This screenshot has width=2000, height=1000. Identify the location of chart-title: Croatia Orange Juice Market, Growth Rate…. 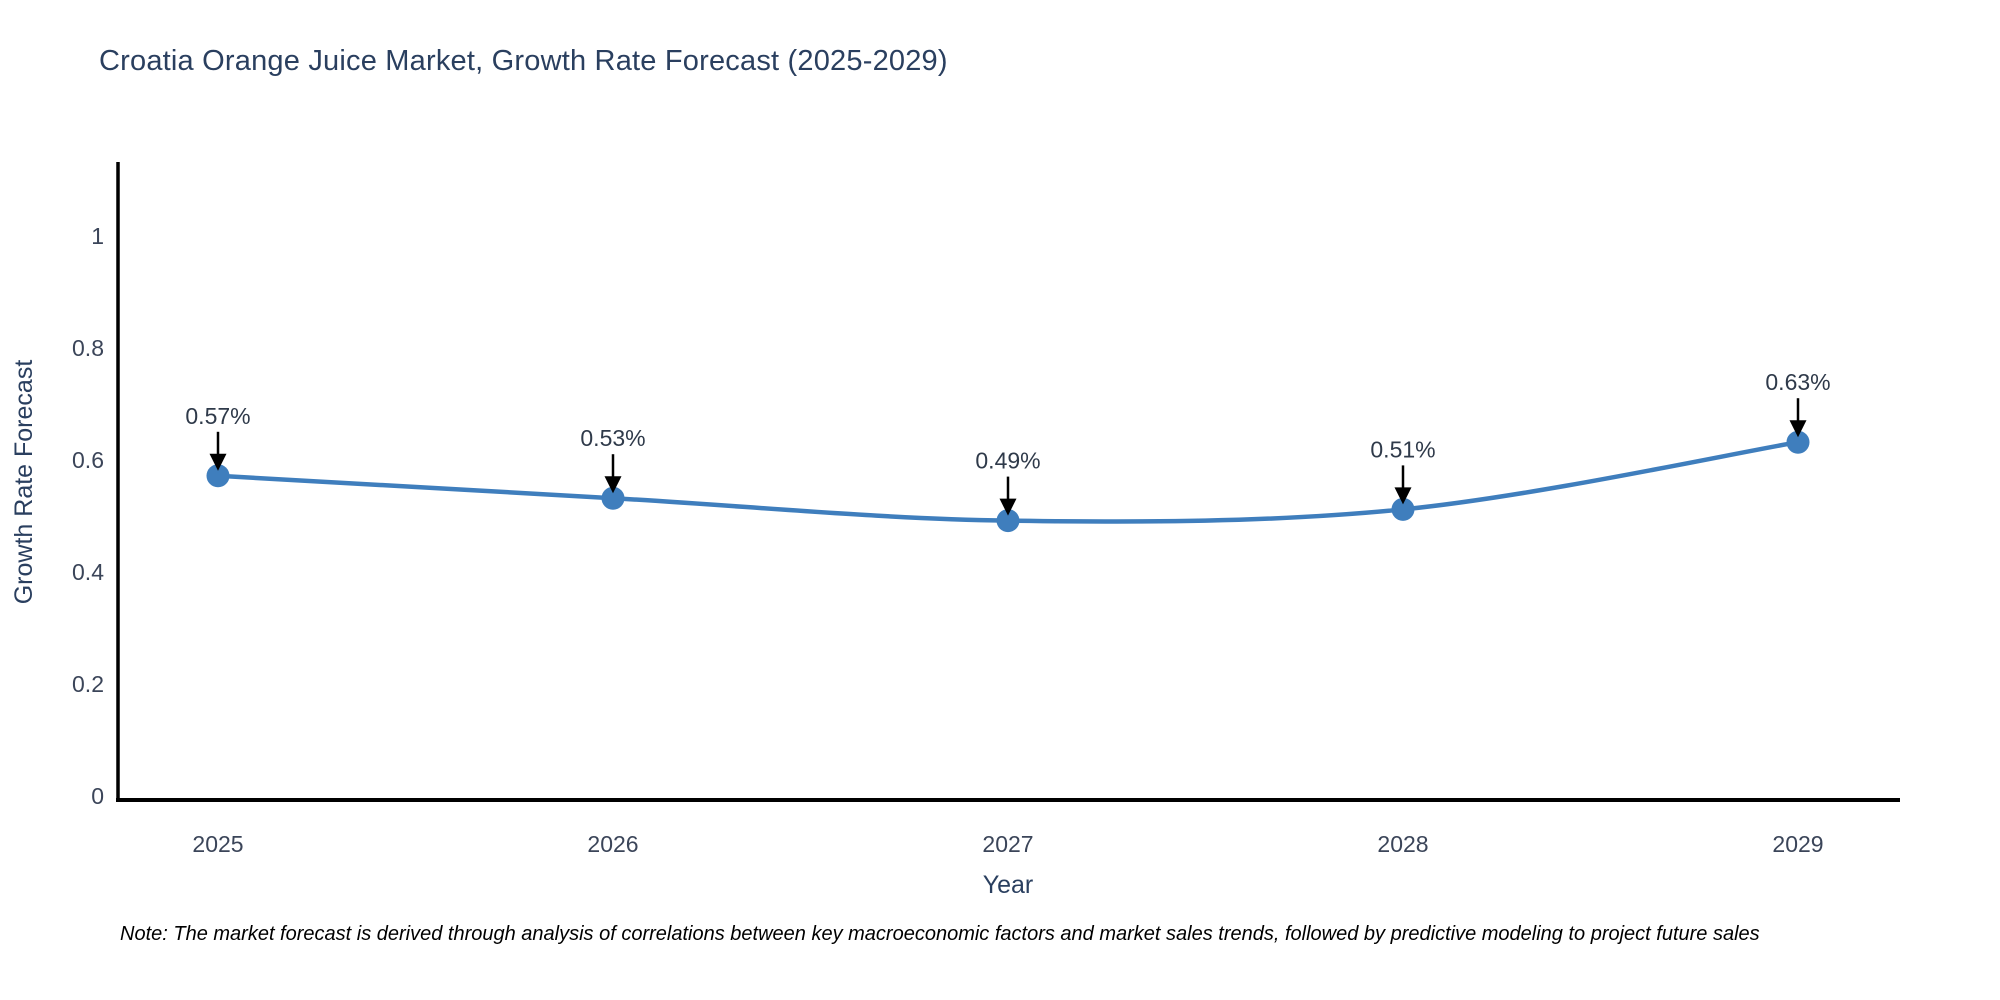
(523, 61).